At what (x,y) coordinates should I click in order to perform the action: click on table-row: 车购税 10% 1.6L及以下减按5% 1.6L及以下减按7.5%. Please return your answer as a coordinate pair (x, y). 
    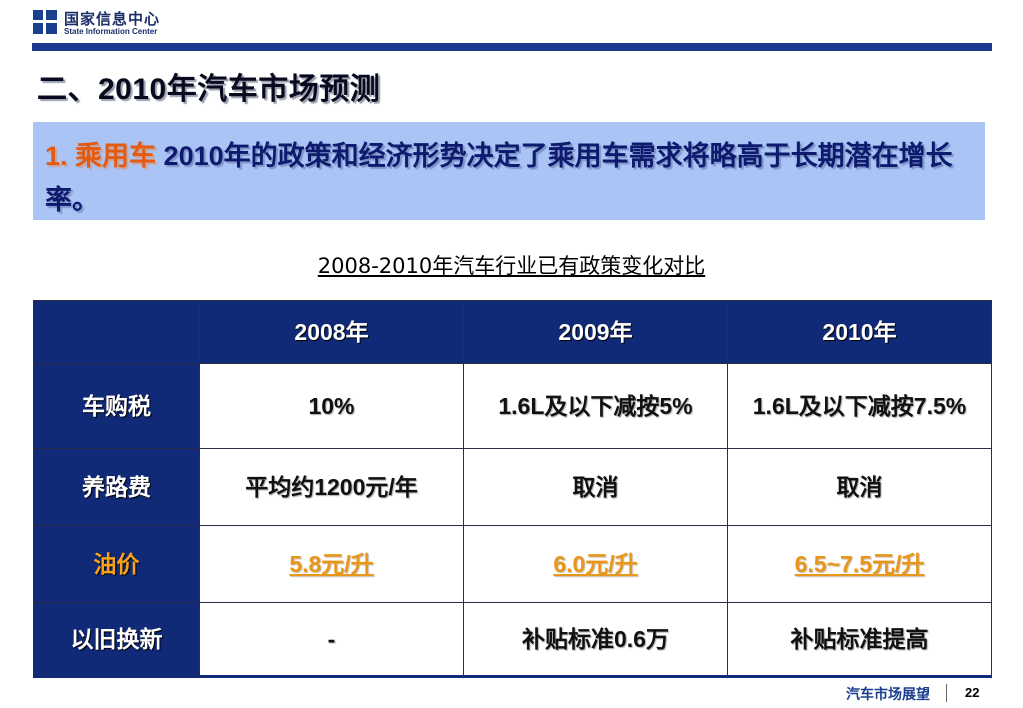
    Looking at the image, I should click on (512, 406).